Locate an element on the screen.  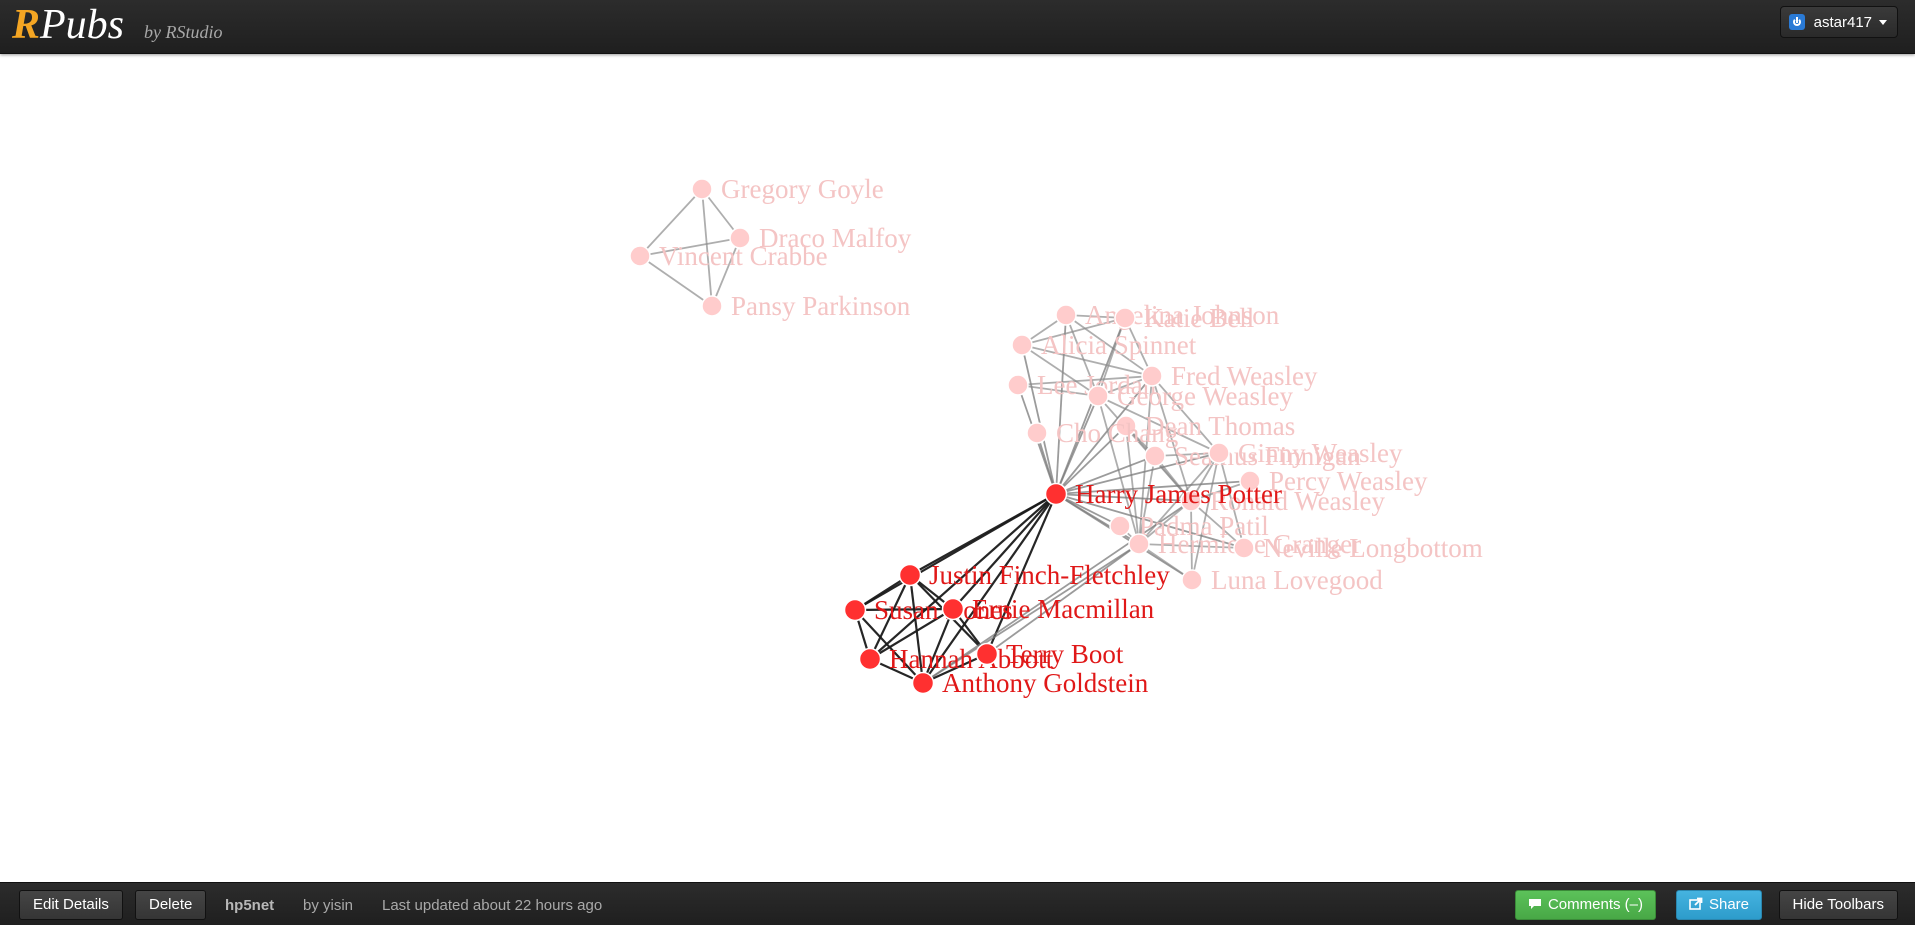
document-title: hp5net is located at coordinates (249, 905).